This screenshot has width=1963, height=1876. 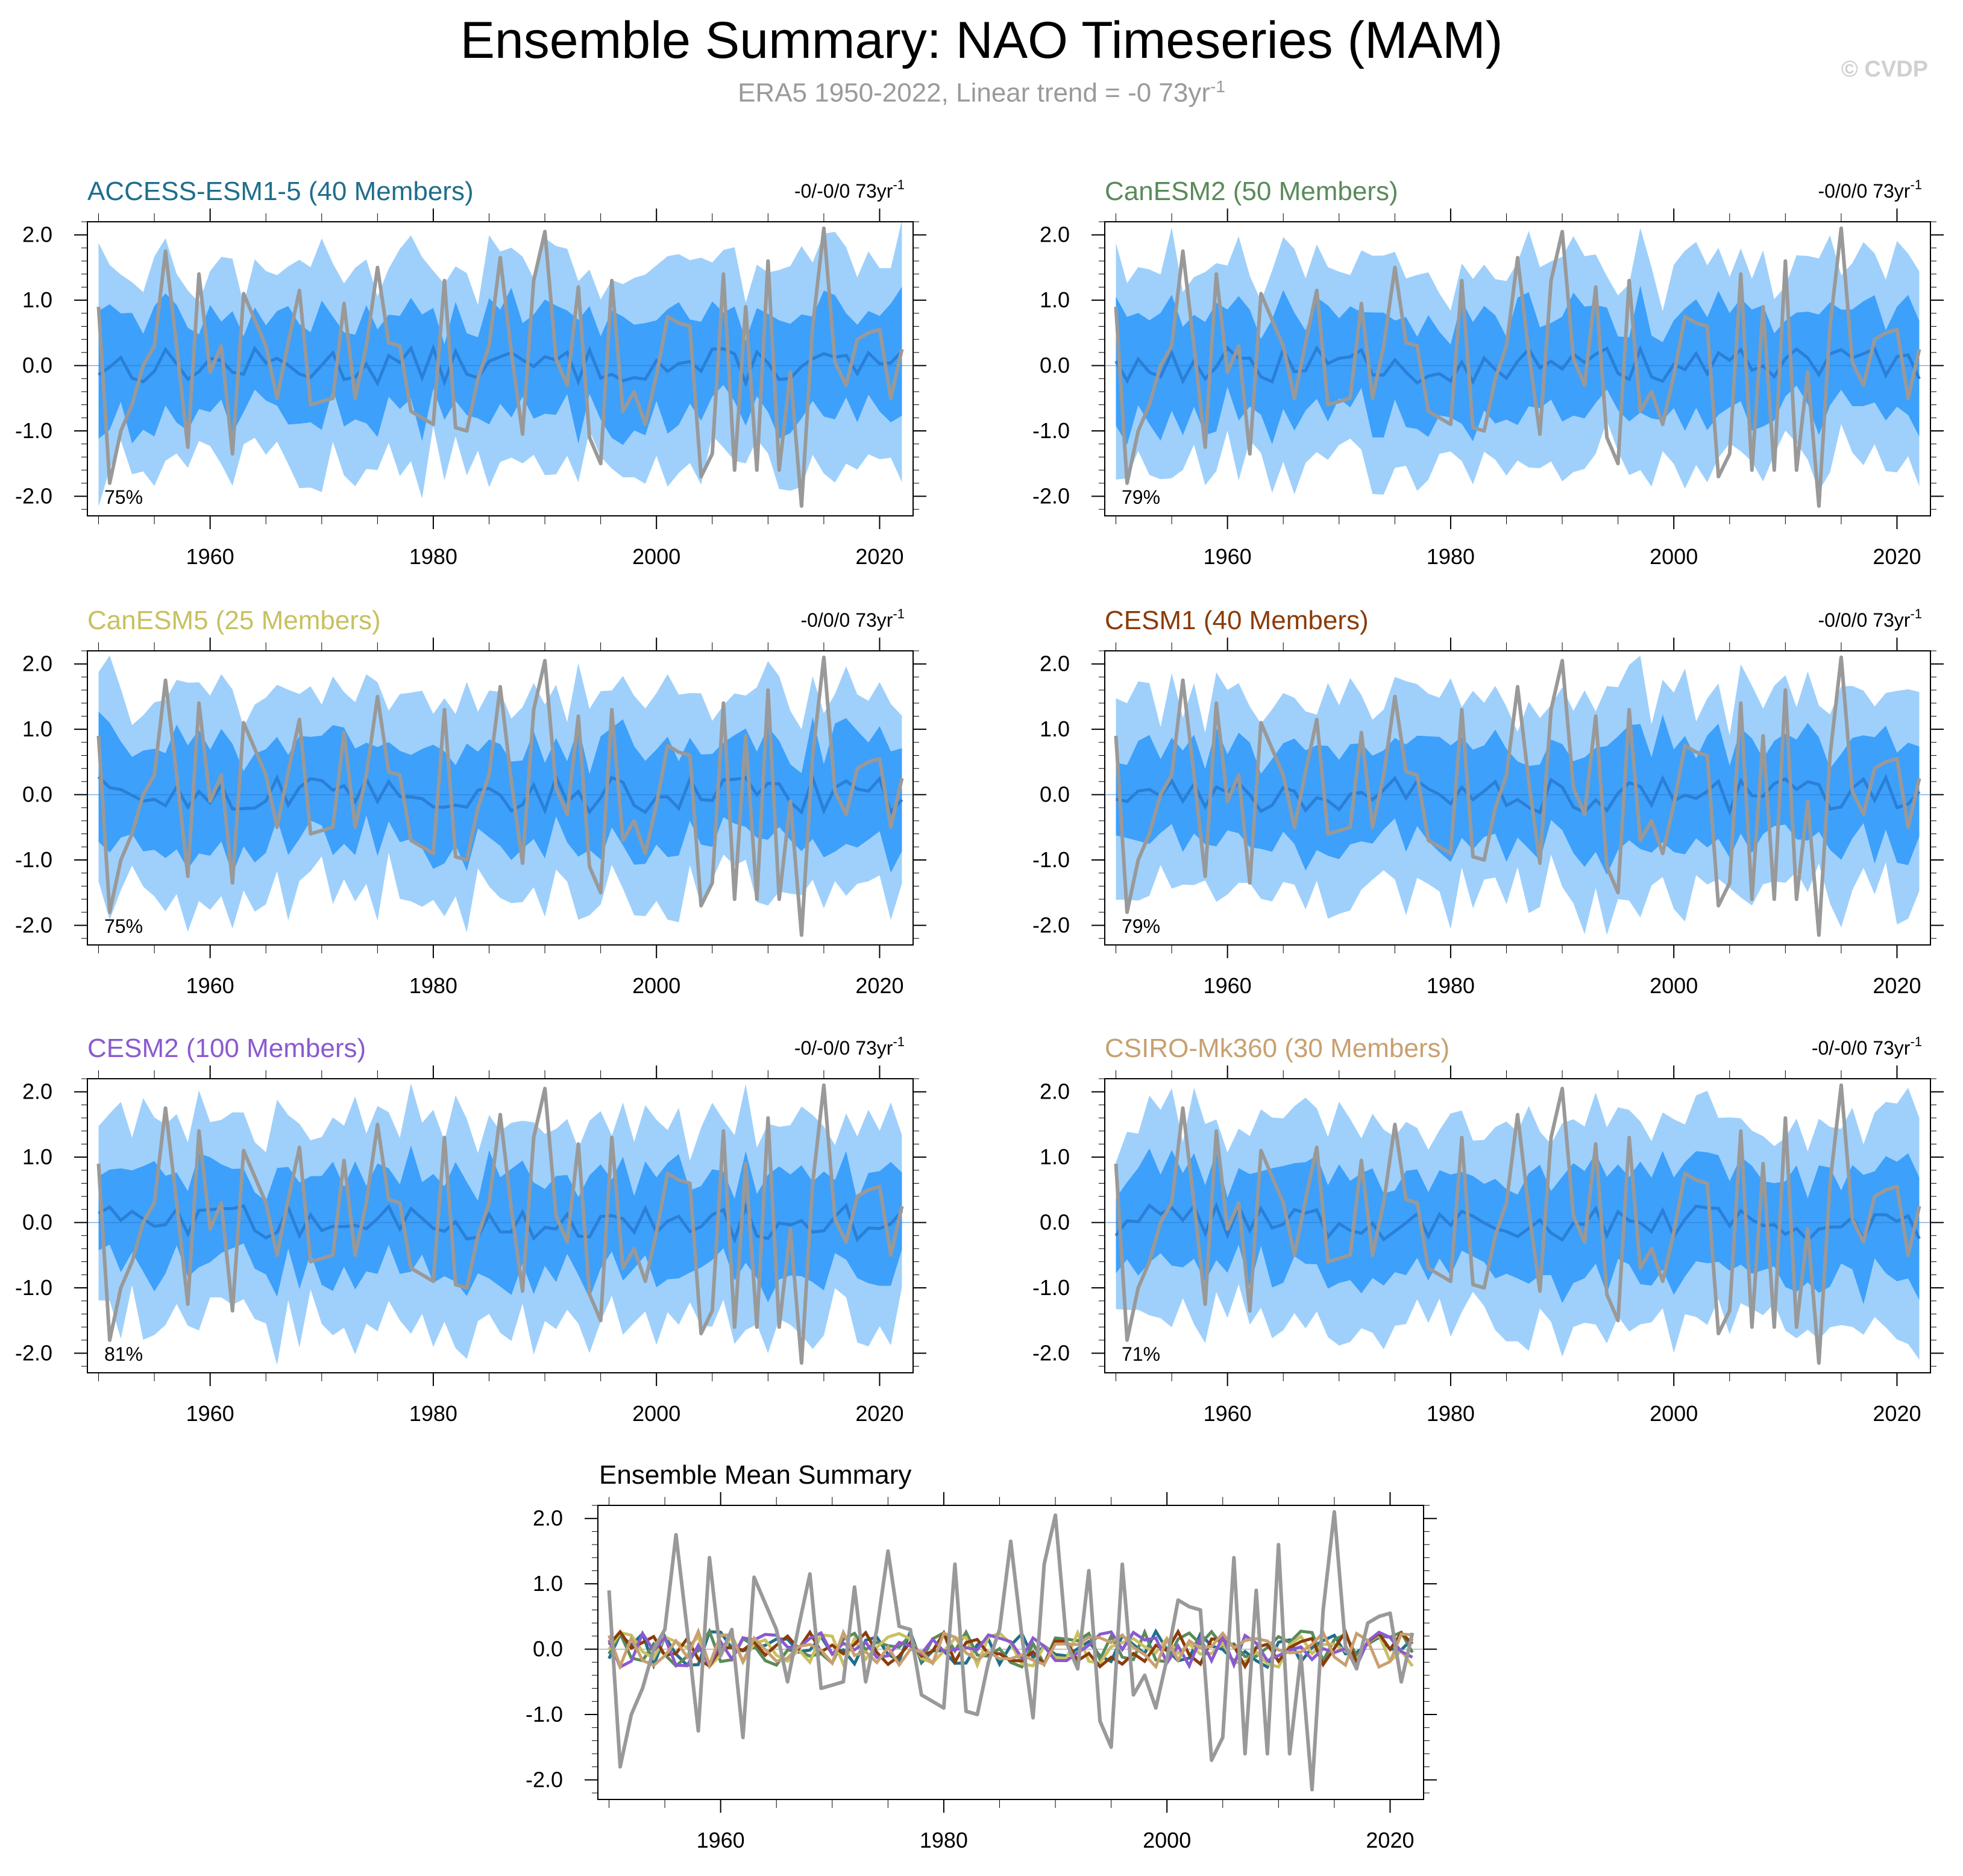 I want to click on page-subtitle: ERA5 1950-2022, Linear trend = -0 73yr-1, so click(x=981, y=92).